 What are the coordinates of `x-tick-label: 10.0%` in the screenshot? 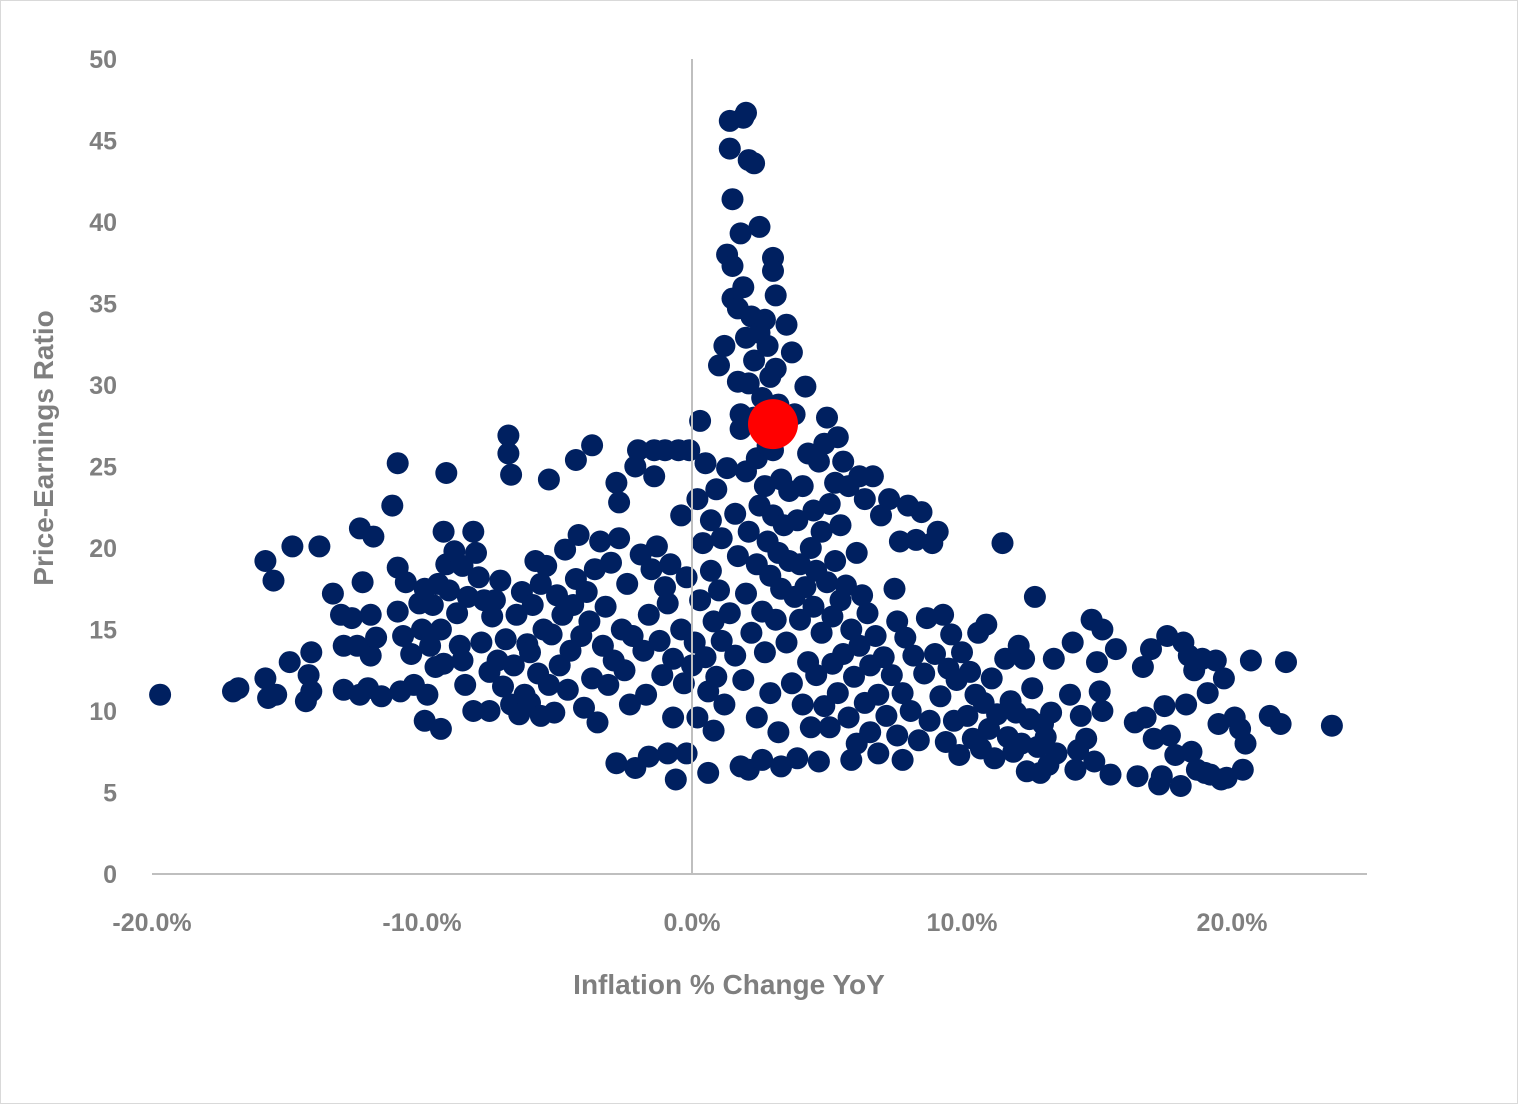 It's located at (962, 923).